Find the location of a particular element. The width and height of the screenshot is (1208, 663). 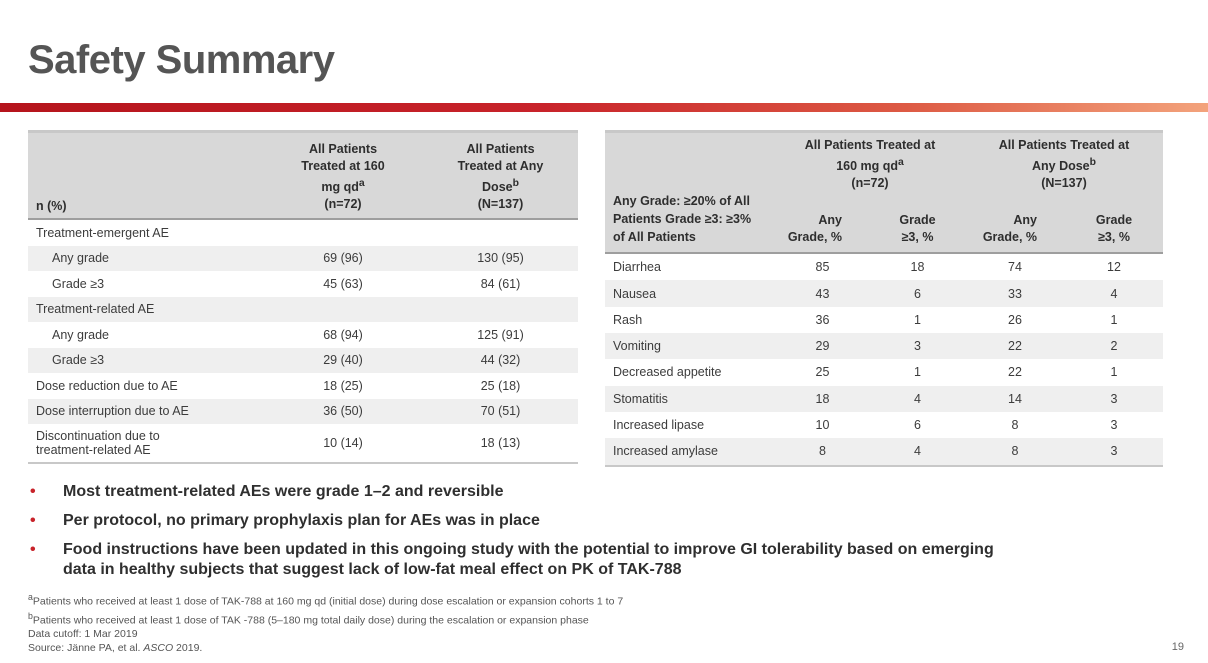

cell-160mg: 69 (96) is located at coordinates (343, 258).